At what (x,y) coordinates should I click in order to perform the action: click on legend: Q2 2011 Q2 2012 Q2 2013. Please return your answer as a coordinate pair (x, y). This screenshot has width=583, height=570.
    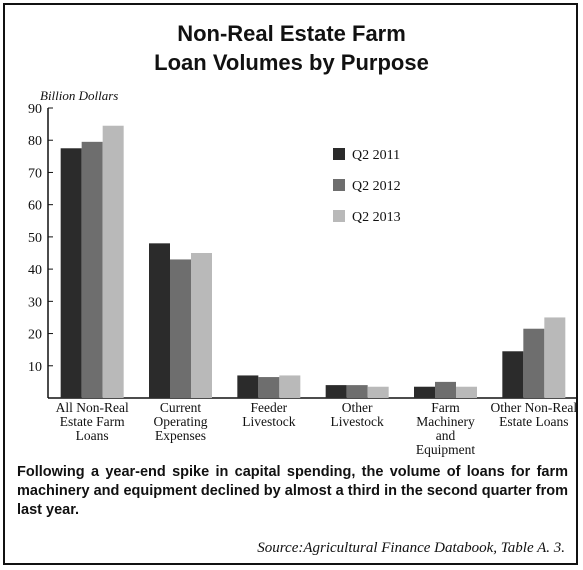
    Looking at the image, I should click on (367, 186).